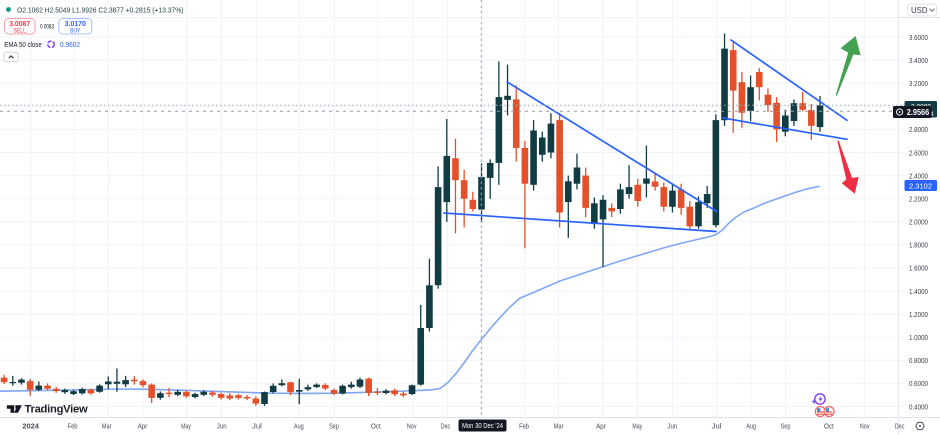 The height and width of the screenshot is (435, 940). Describe the element at coordinates (70, 44) in the screenshot. I see `svg-text: 0.9602` at that location.